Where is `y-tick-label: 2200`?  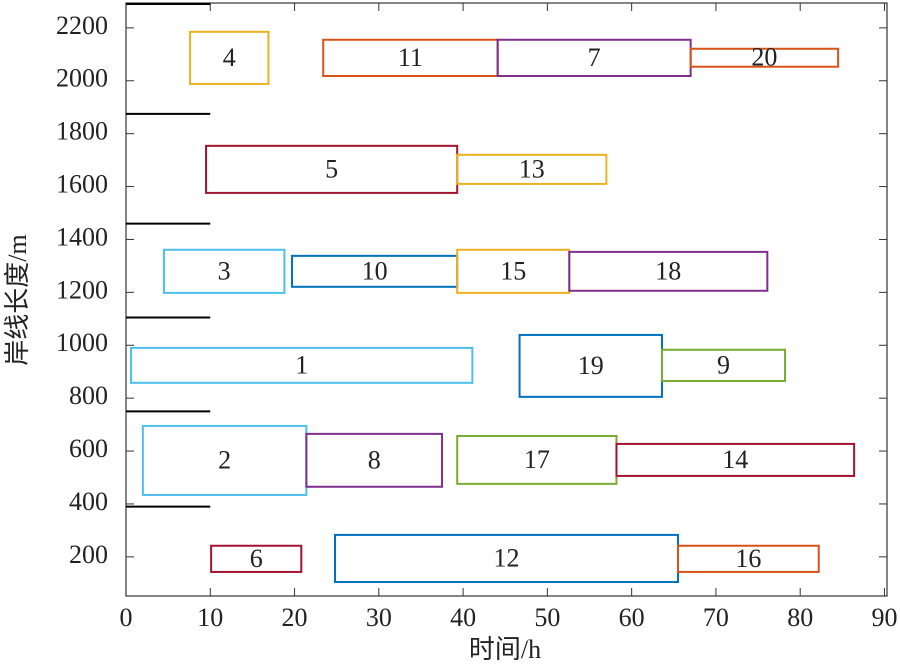 y-tick-label: 2200 is located at coordinates (82, 25).